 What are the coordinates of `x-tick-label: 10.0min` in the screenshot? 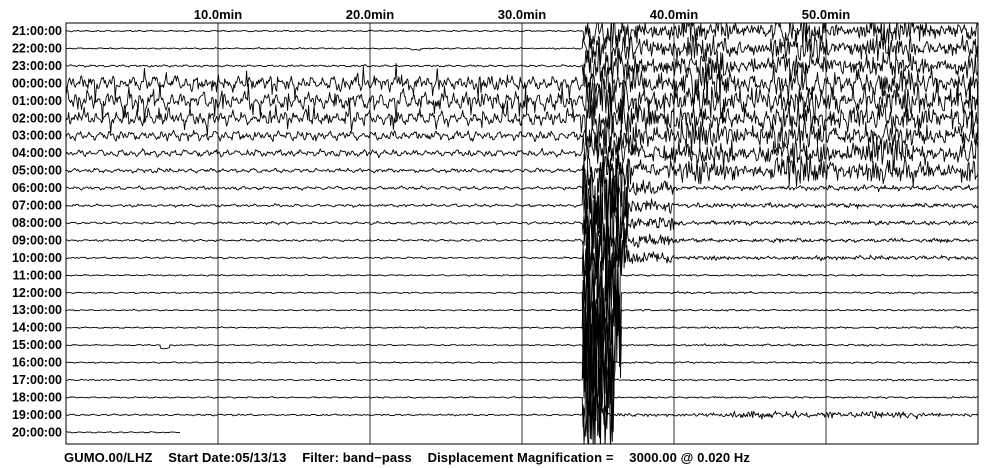 It's located at (218, 14).